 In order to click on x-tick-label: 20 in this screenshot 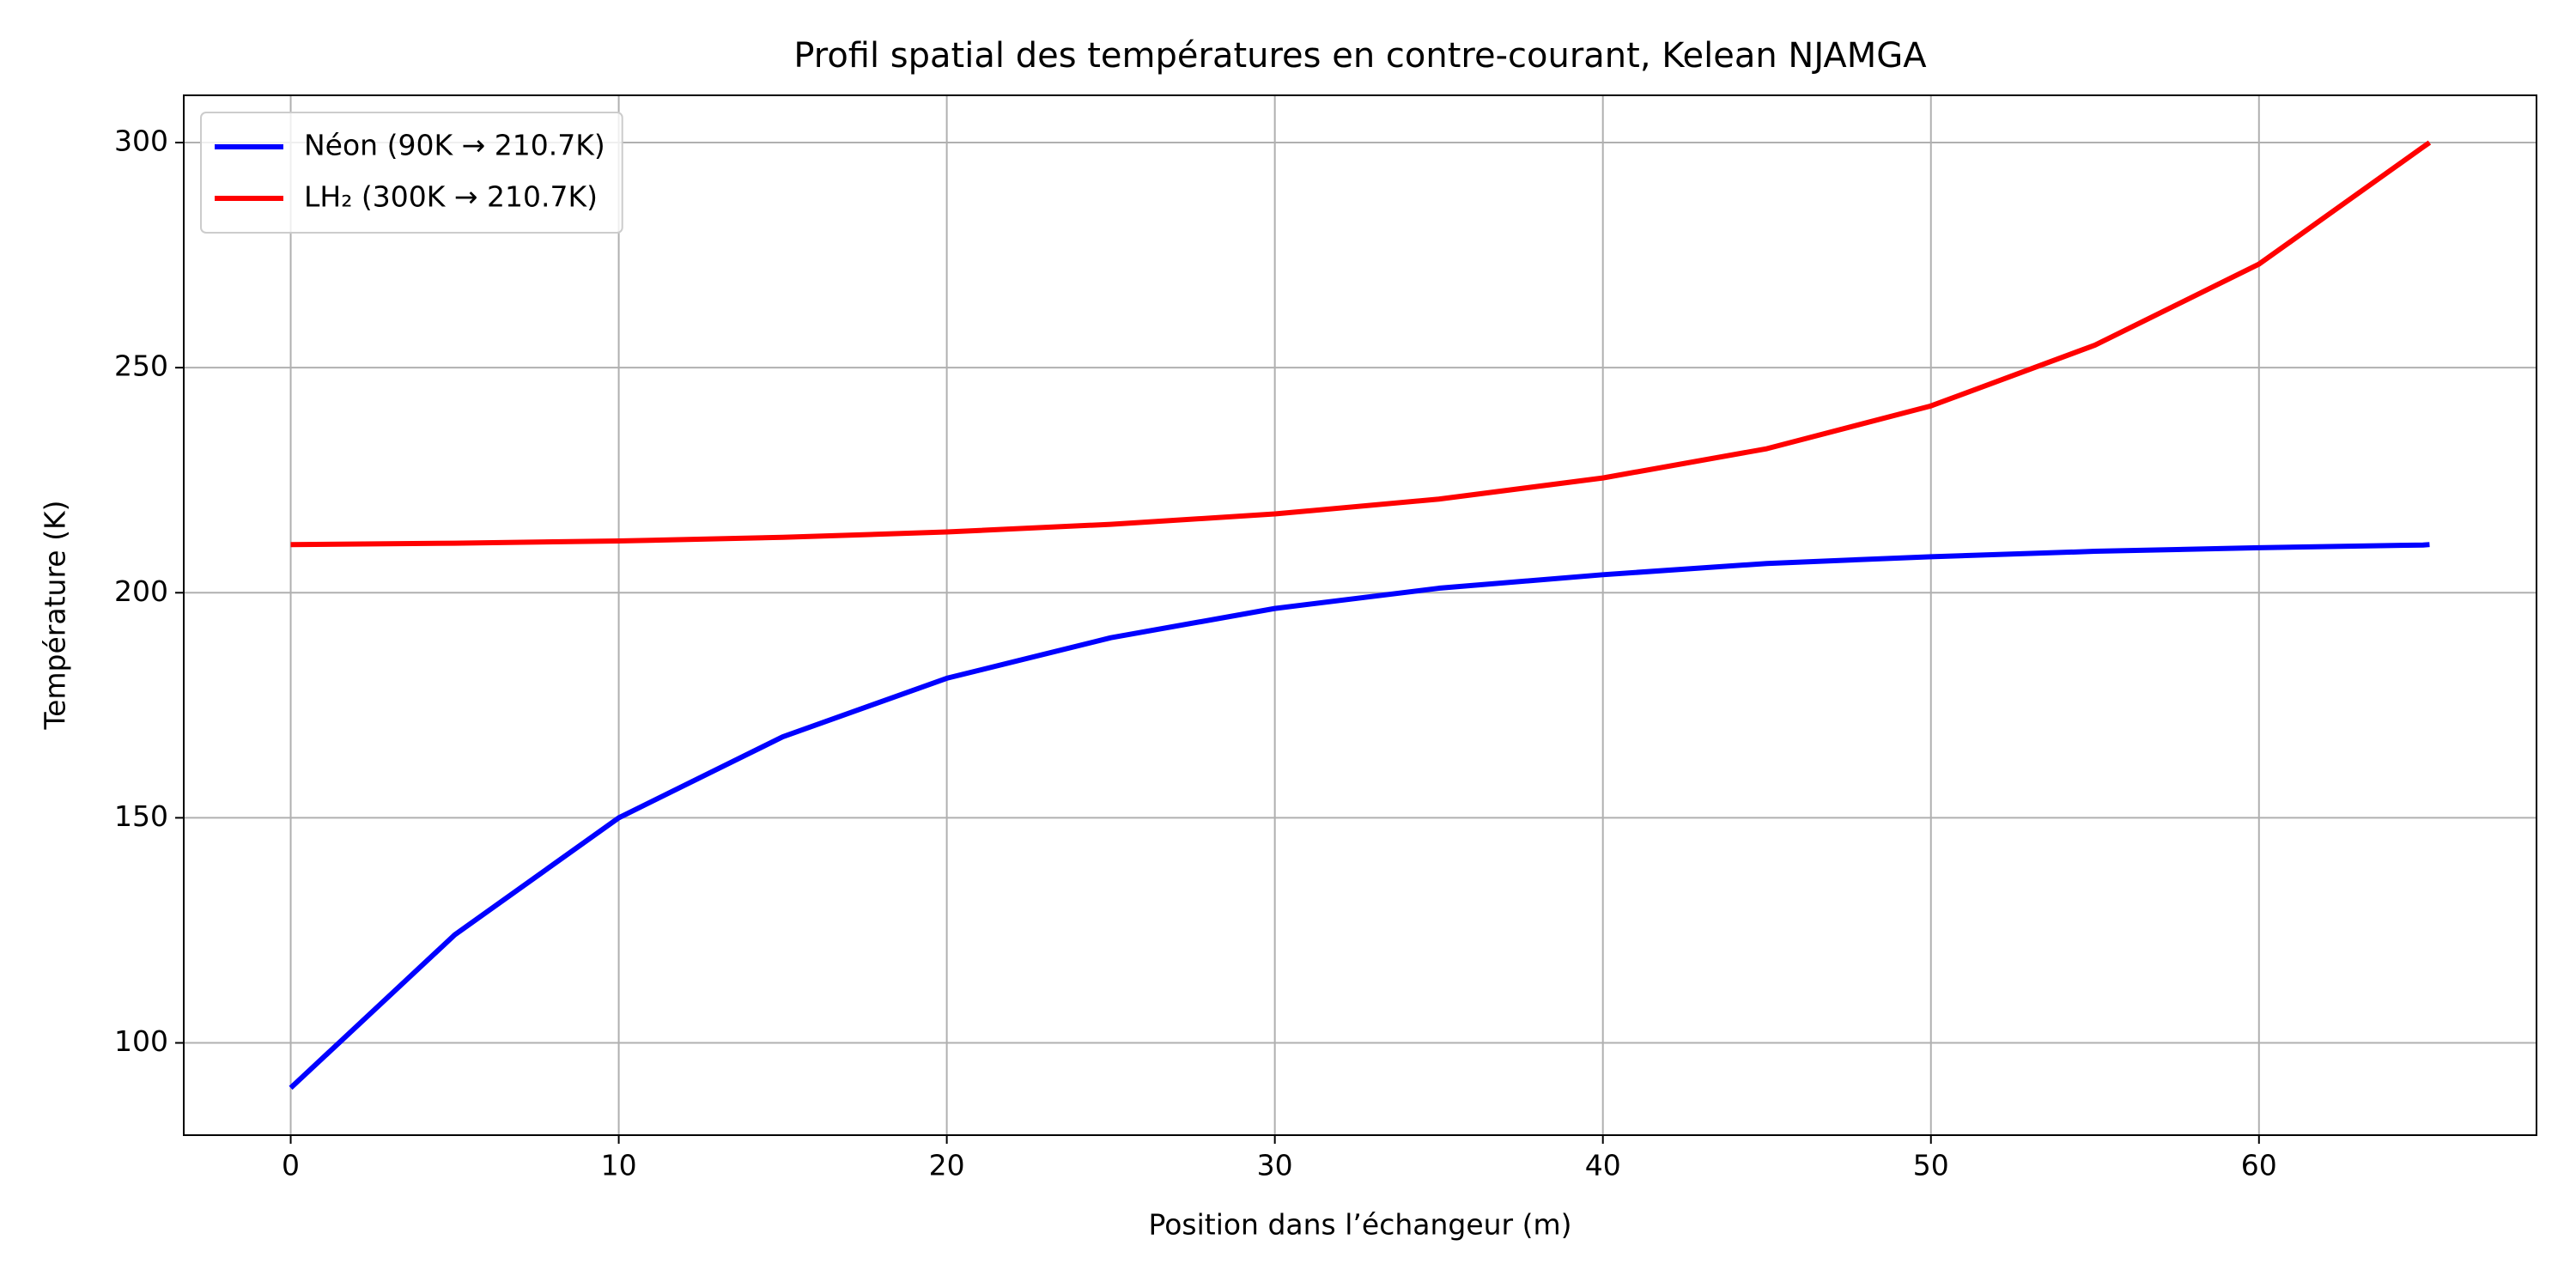, I will do `click(947, 1166)`.